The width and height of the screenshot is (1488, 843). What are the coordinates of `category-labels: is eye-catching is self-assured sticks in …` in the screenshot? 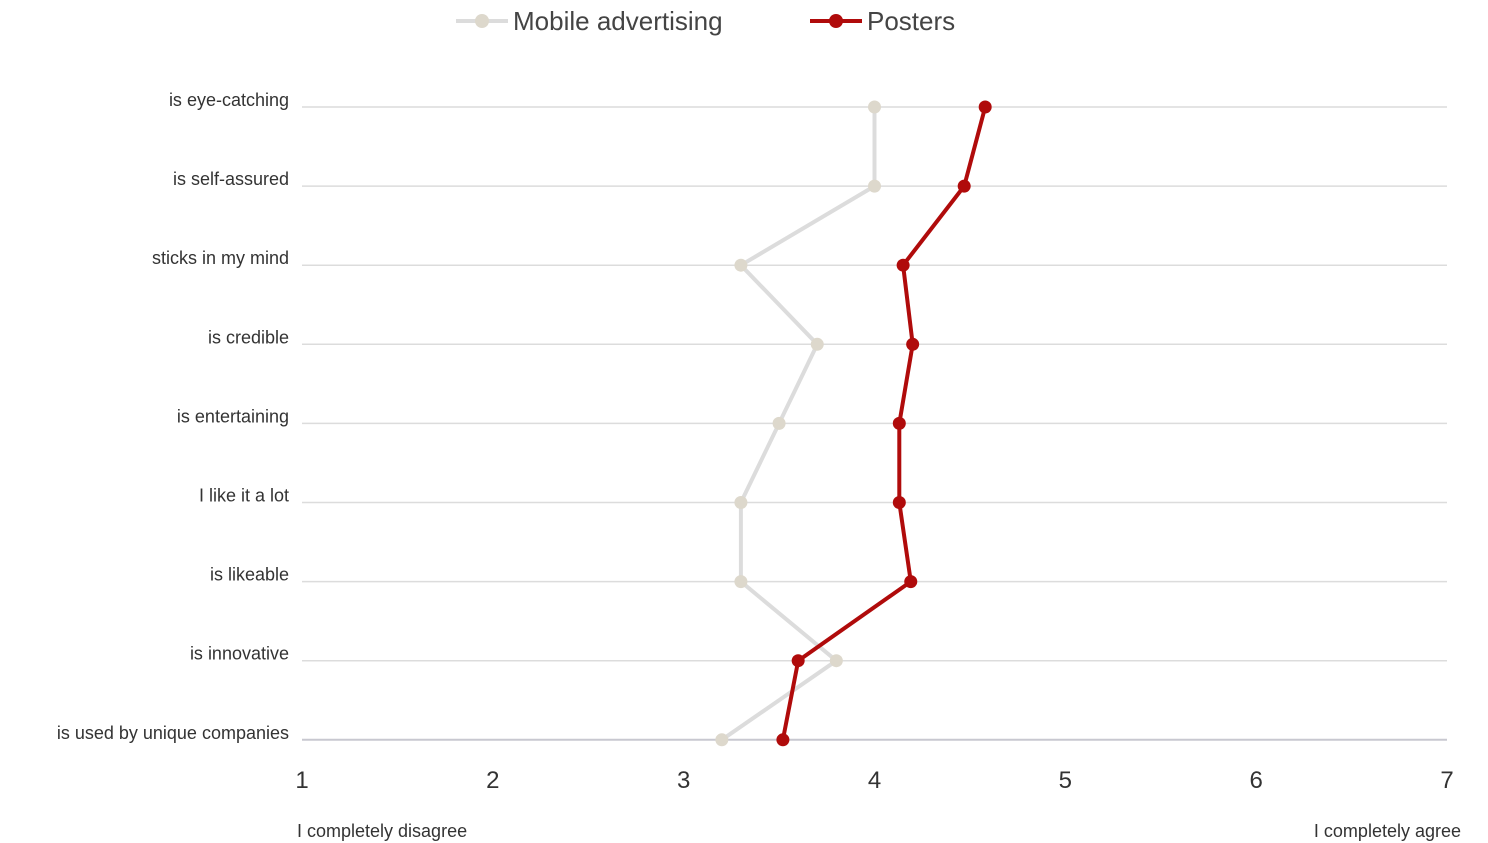 It's located at (173, 416).